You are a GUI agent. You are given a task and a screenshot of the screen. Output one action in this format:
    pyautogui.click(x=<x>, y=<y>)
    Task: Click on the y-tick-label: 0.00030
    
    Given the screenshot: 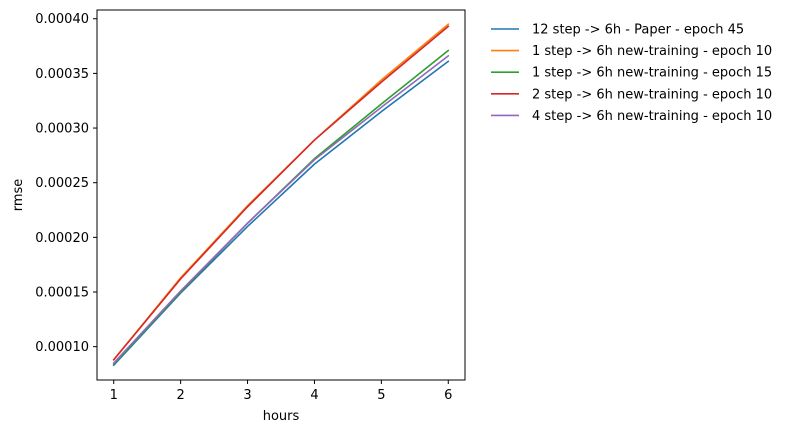 What is the action you would take?
    pyautogui.click(x=62, y=129)
    